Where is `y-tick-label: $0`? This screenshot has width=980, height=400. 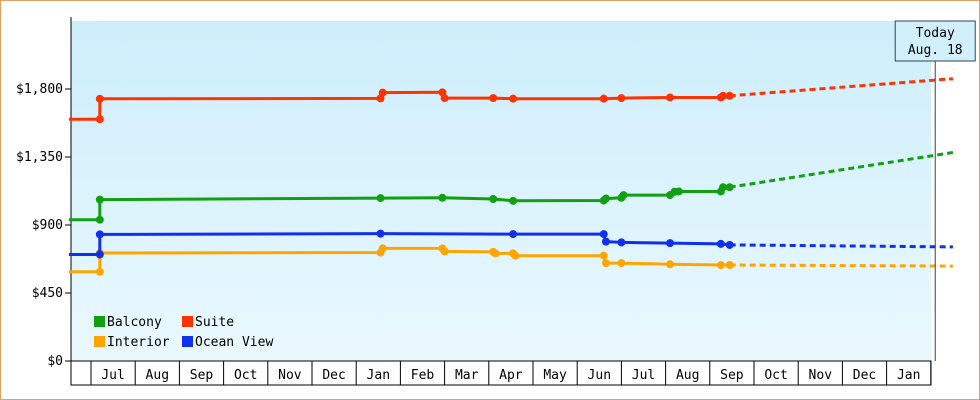
y-tick-label: $0 is located at coordinates (55, 361).